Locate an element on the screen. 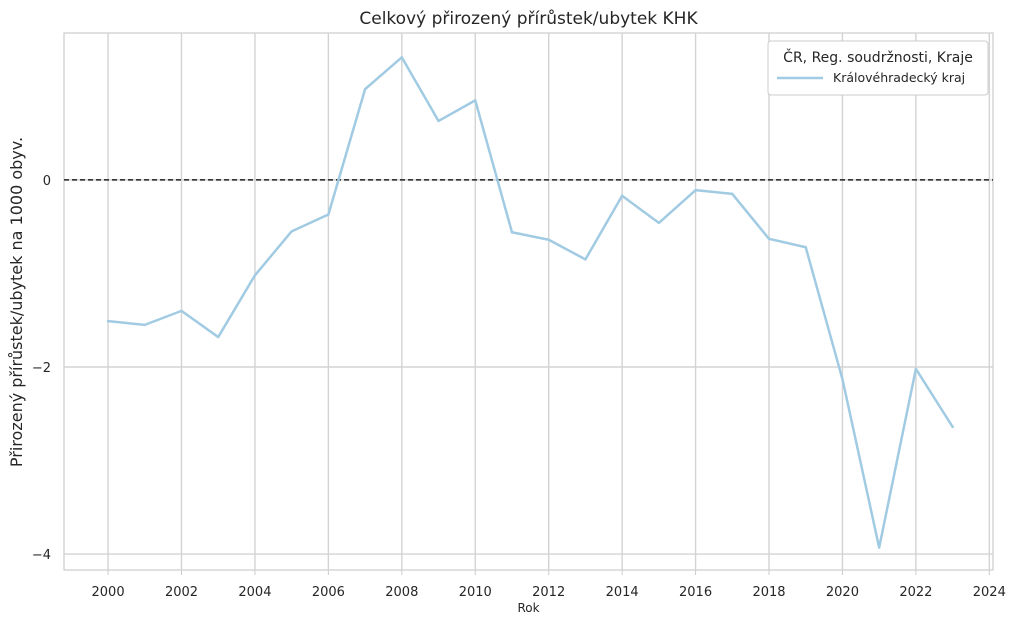  x-axis-label: Rok is located at coordinates (528, 608).